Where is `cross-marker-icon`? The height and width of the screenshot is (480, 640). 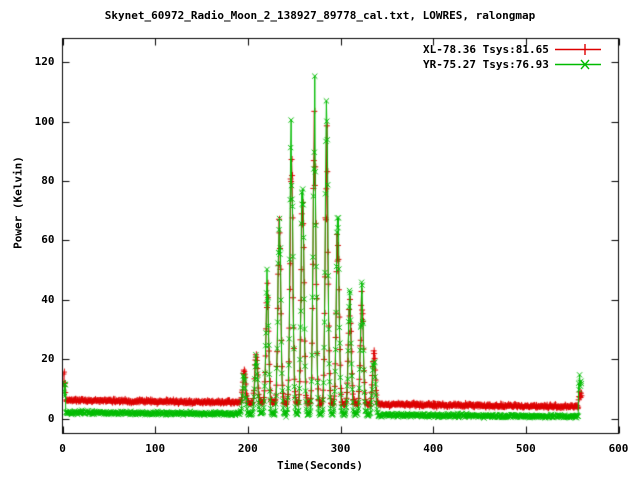
cross-marker-icon is located at coordinates (578, 64).